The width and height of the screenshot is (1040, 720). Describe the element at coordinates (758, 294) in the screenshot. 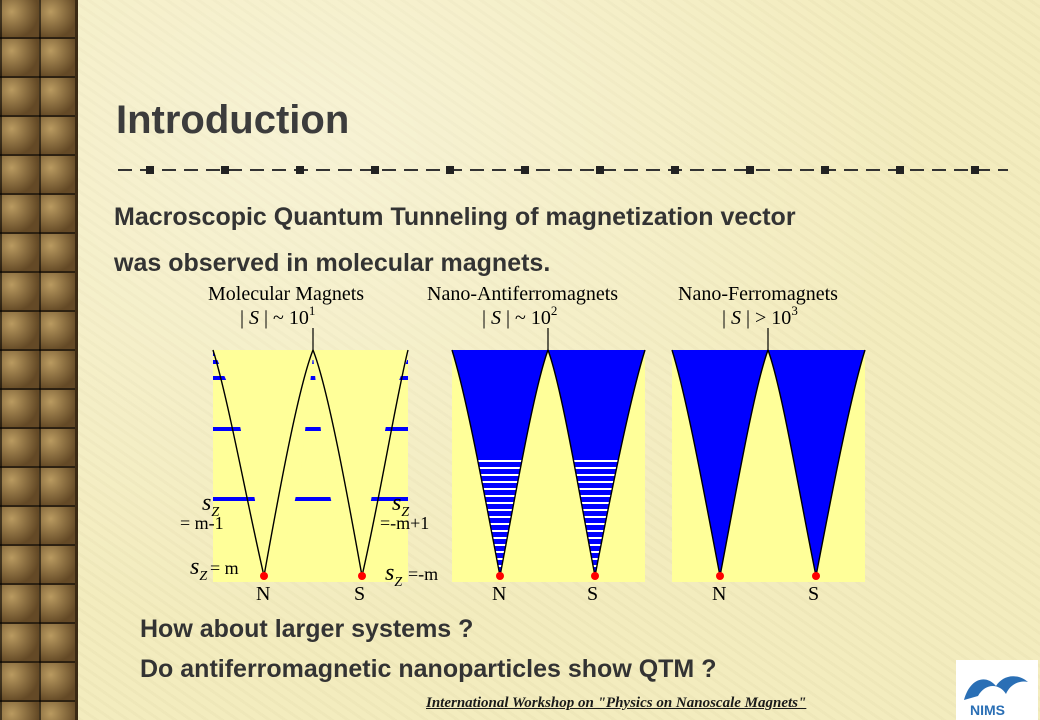

I see `panel-title-ferro: Nano-Ferromagnets` at that location.